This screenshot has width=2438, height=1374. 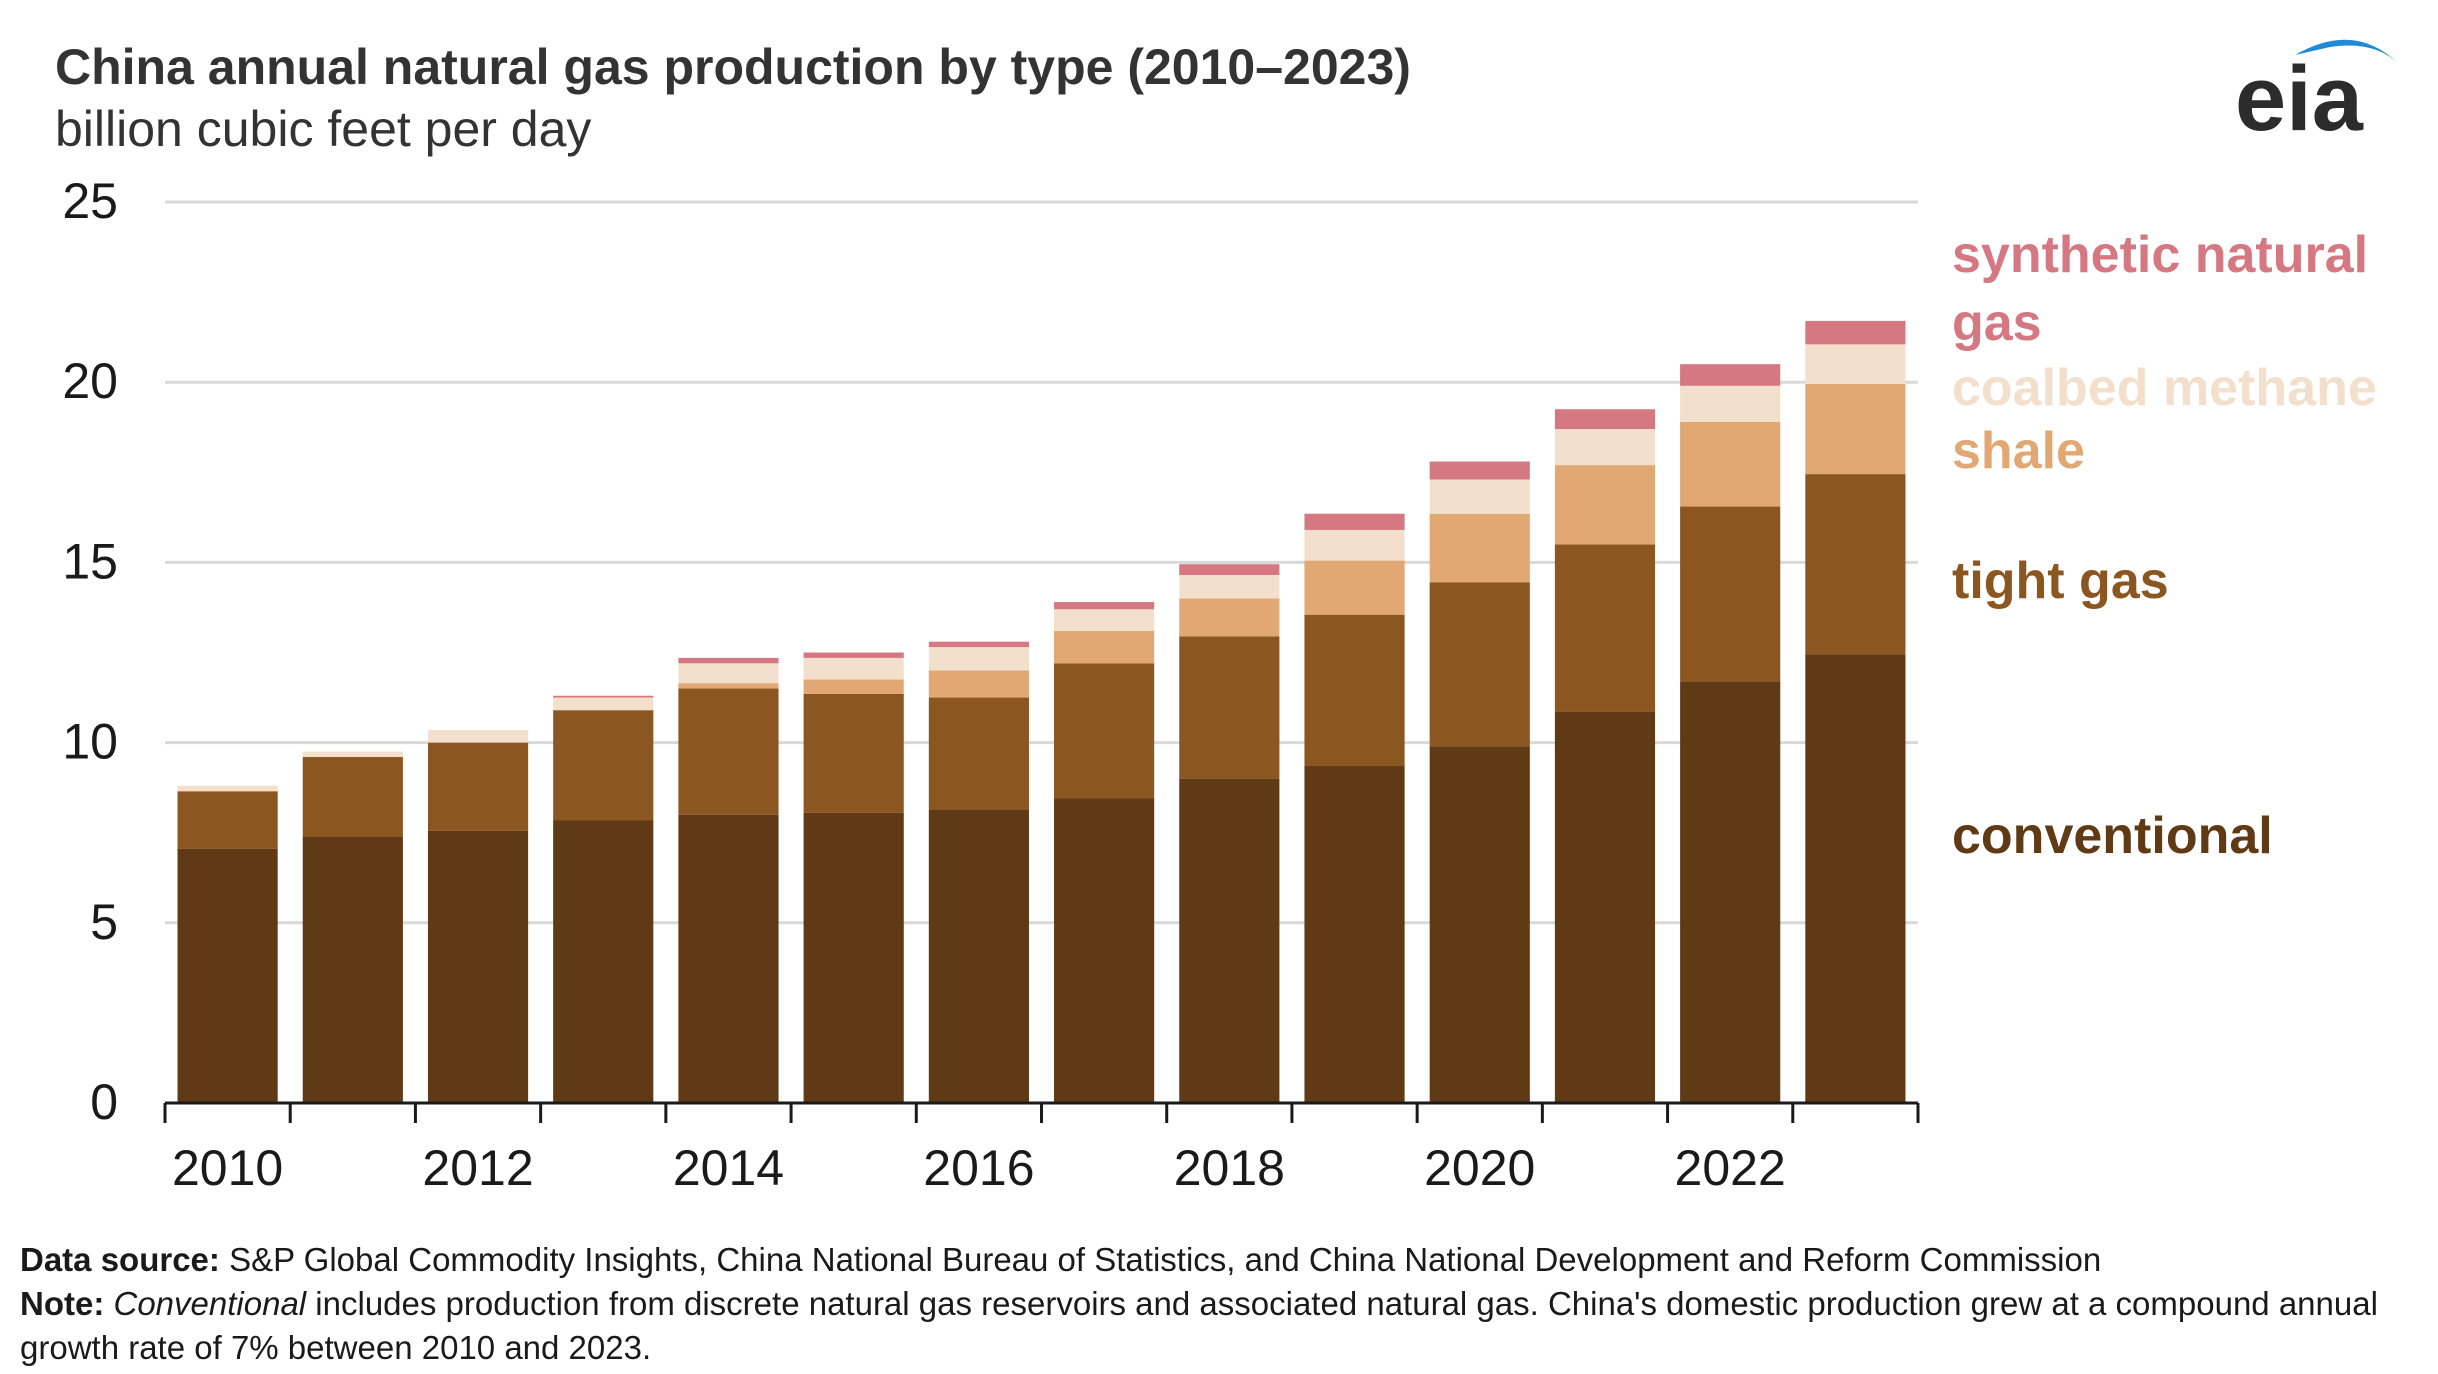 I want to click on bar-coalbed_methane-2021, so click(x=1605, y=447).